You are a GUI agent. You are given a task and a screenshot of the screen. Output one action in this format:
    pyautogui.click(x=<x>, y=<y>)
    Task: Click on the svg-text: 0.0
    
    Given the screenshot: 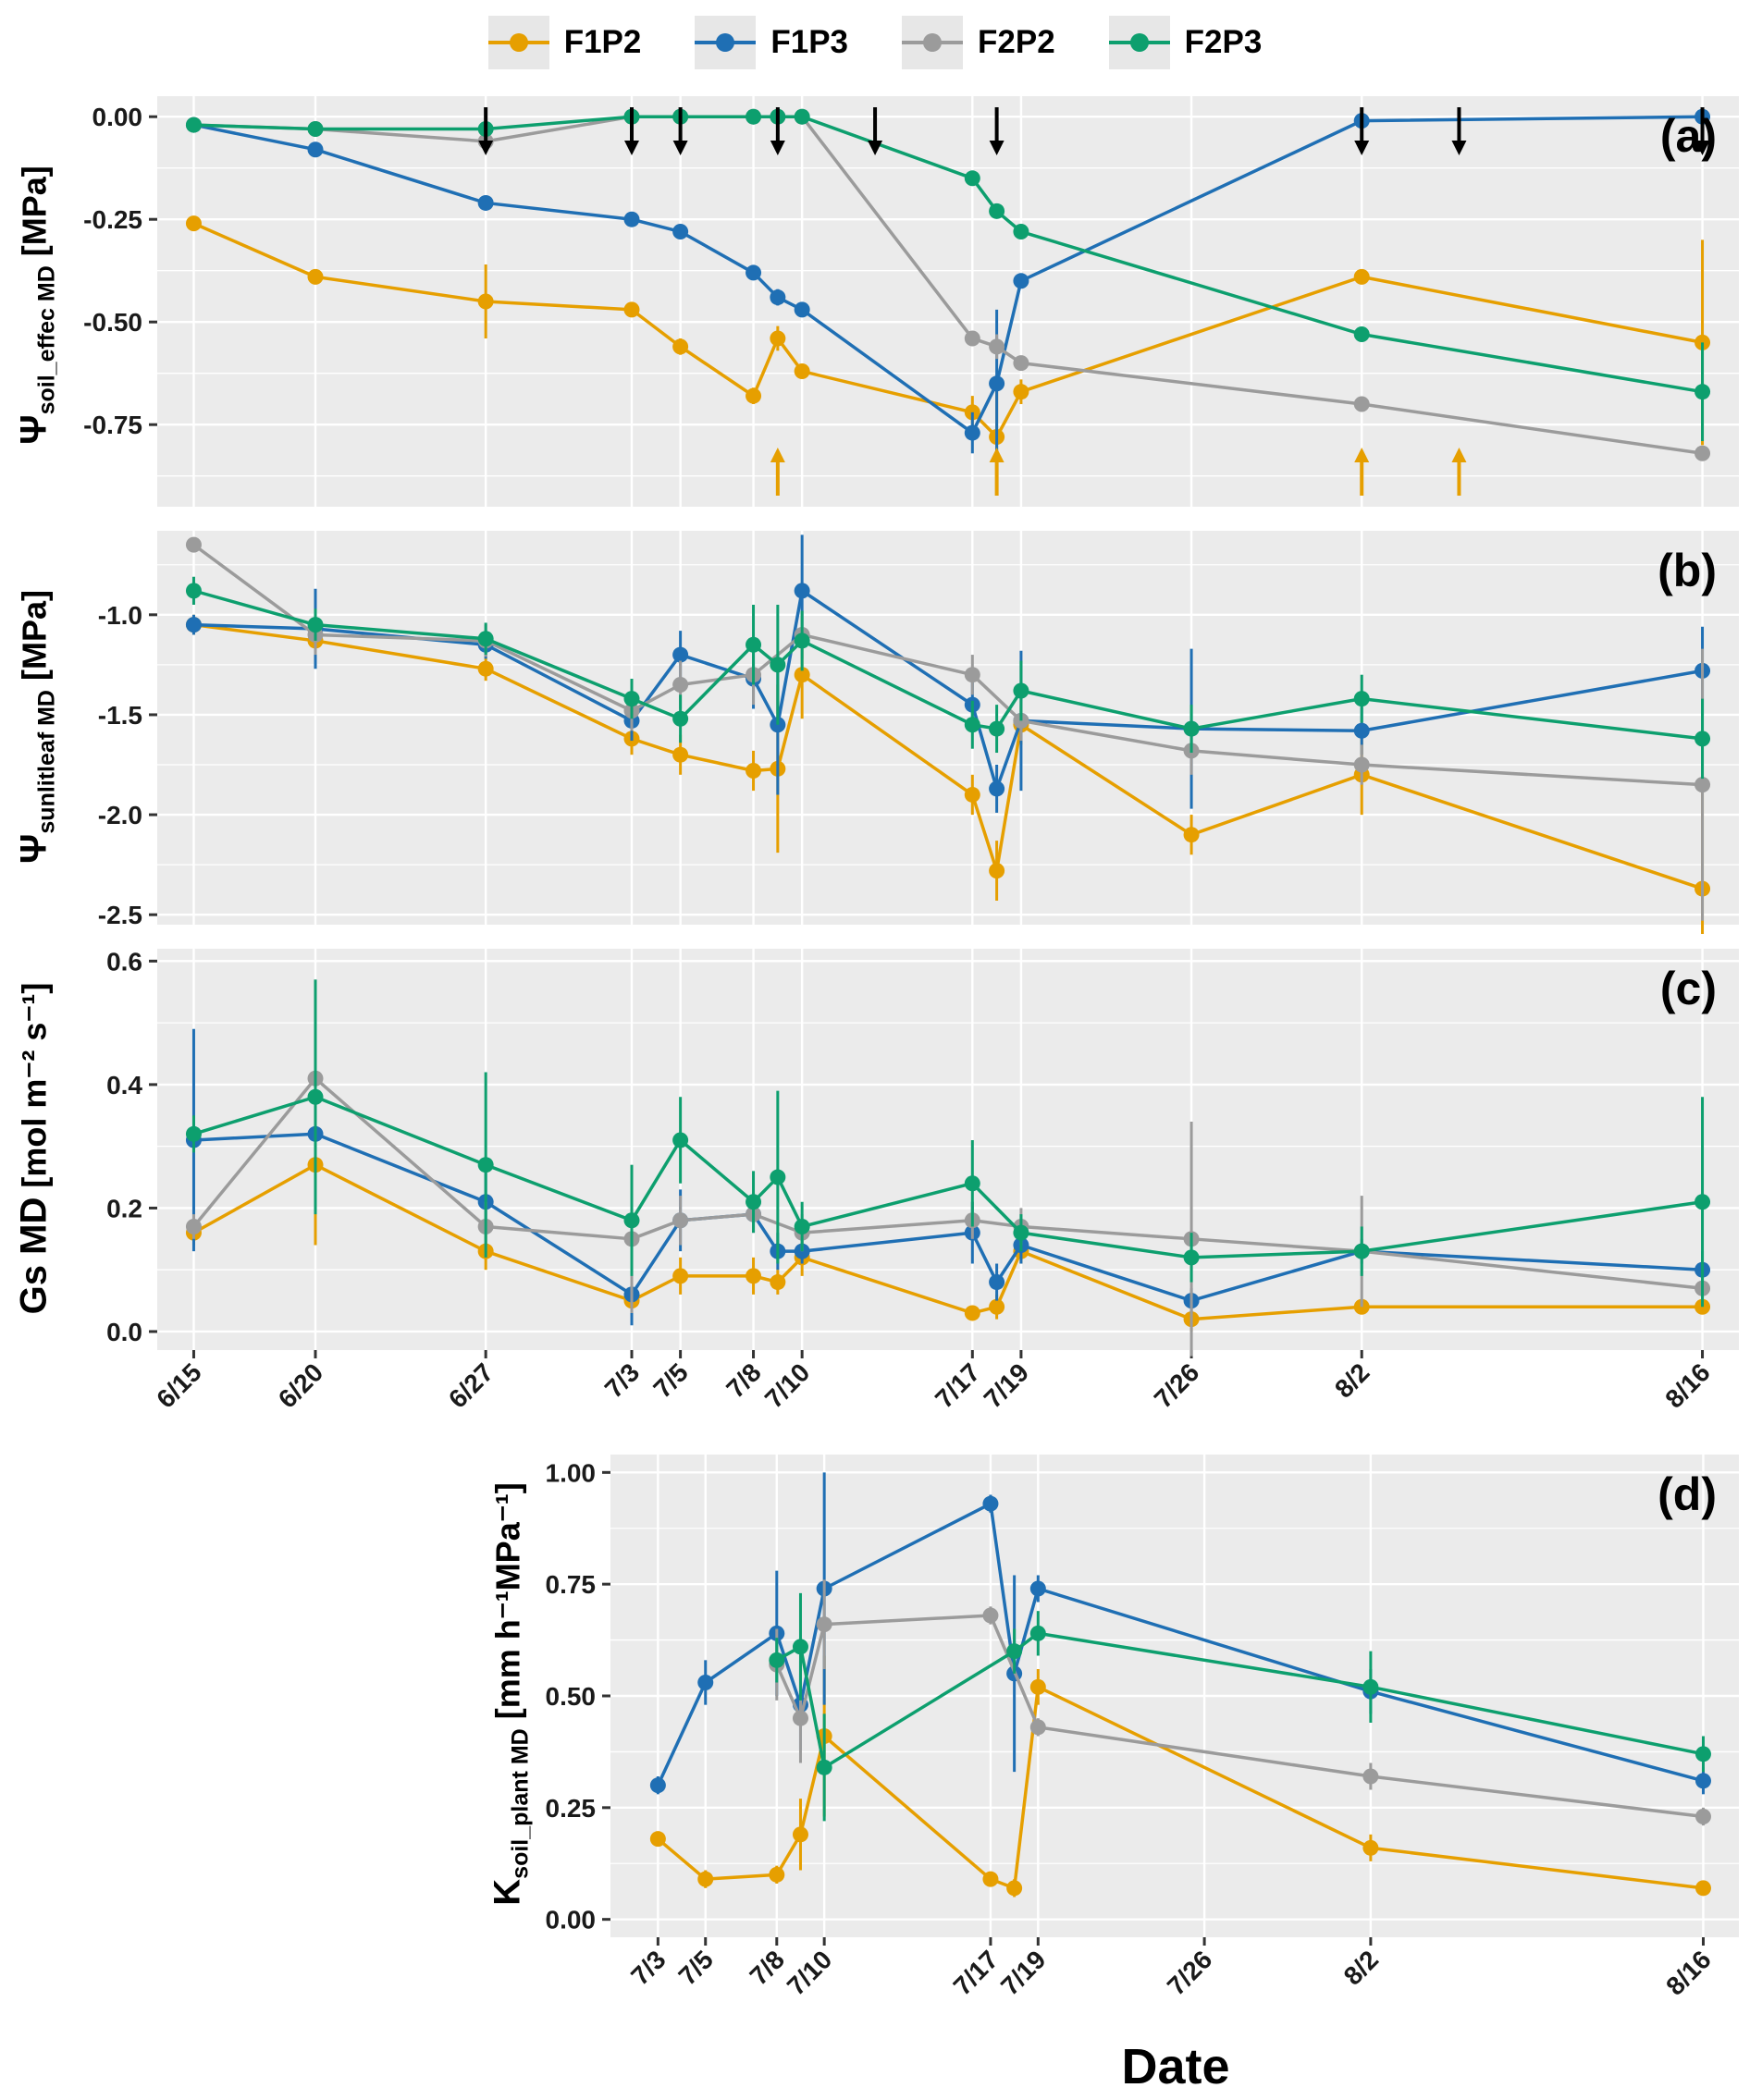 What is the action you would take?
    pyautogui.click(x=124, y=1332)
    